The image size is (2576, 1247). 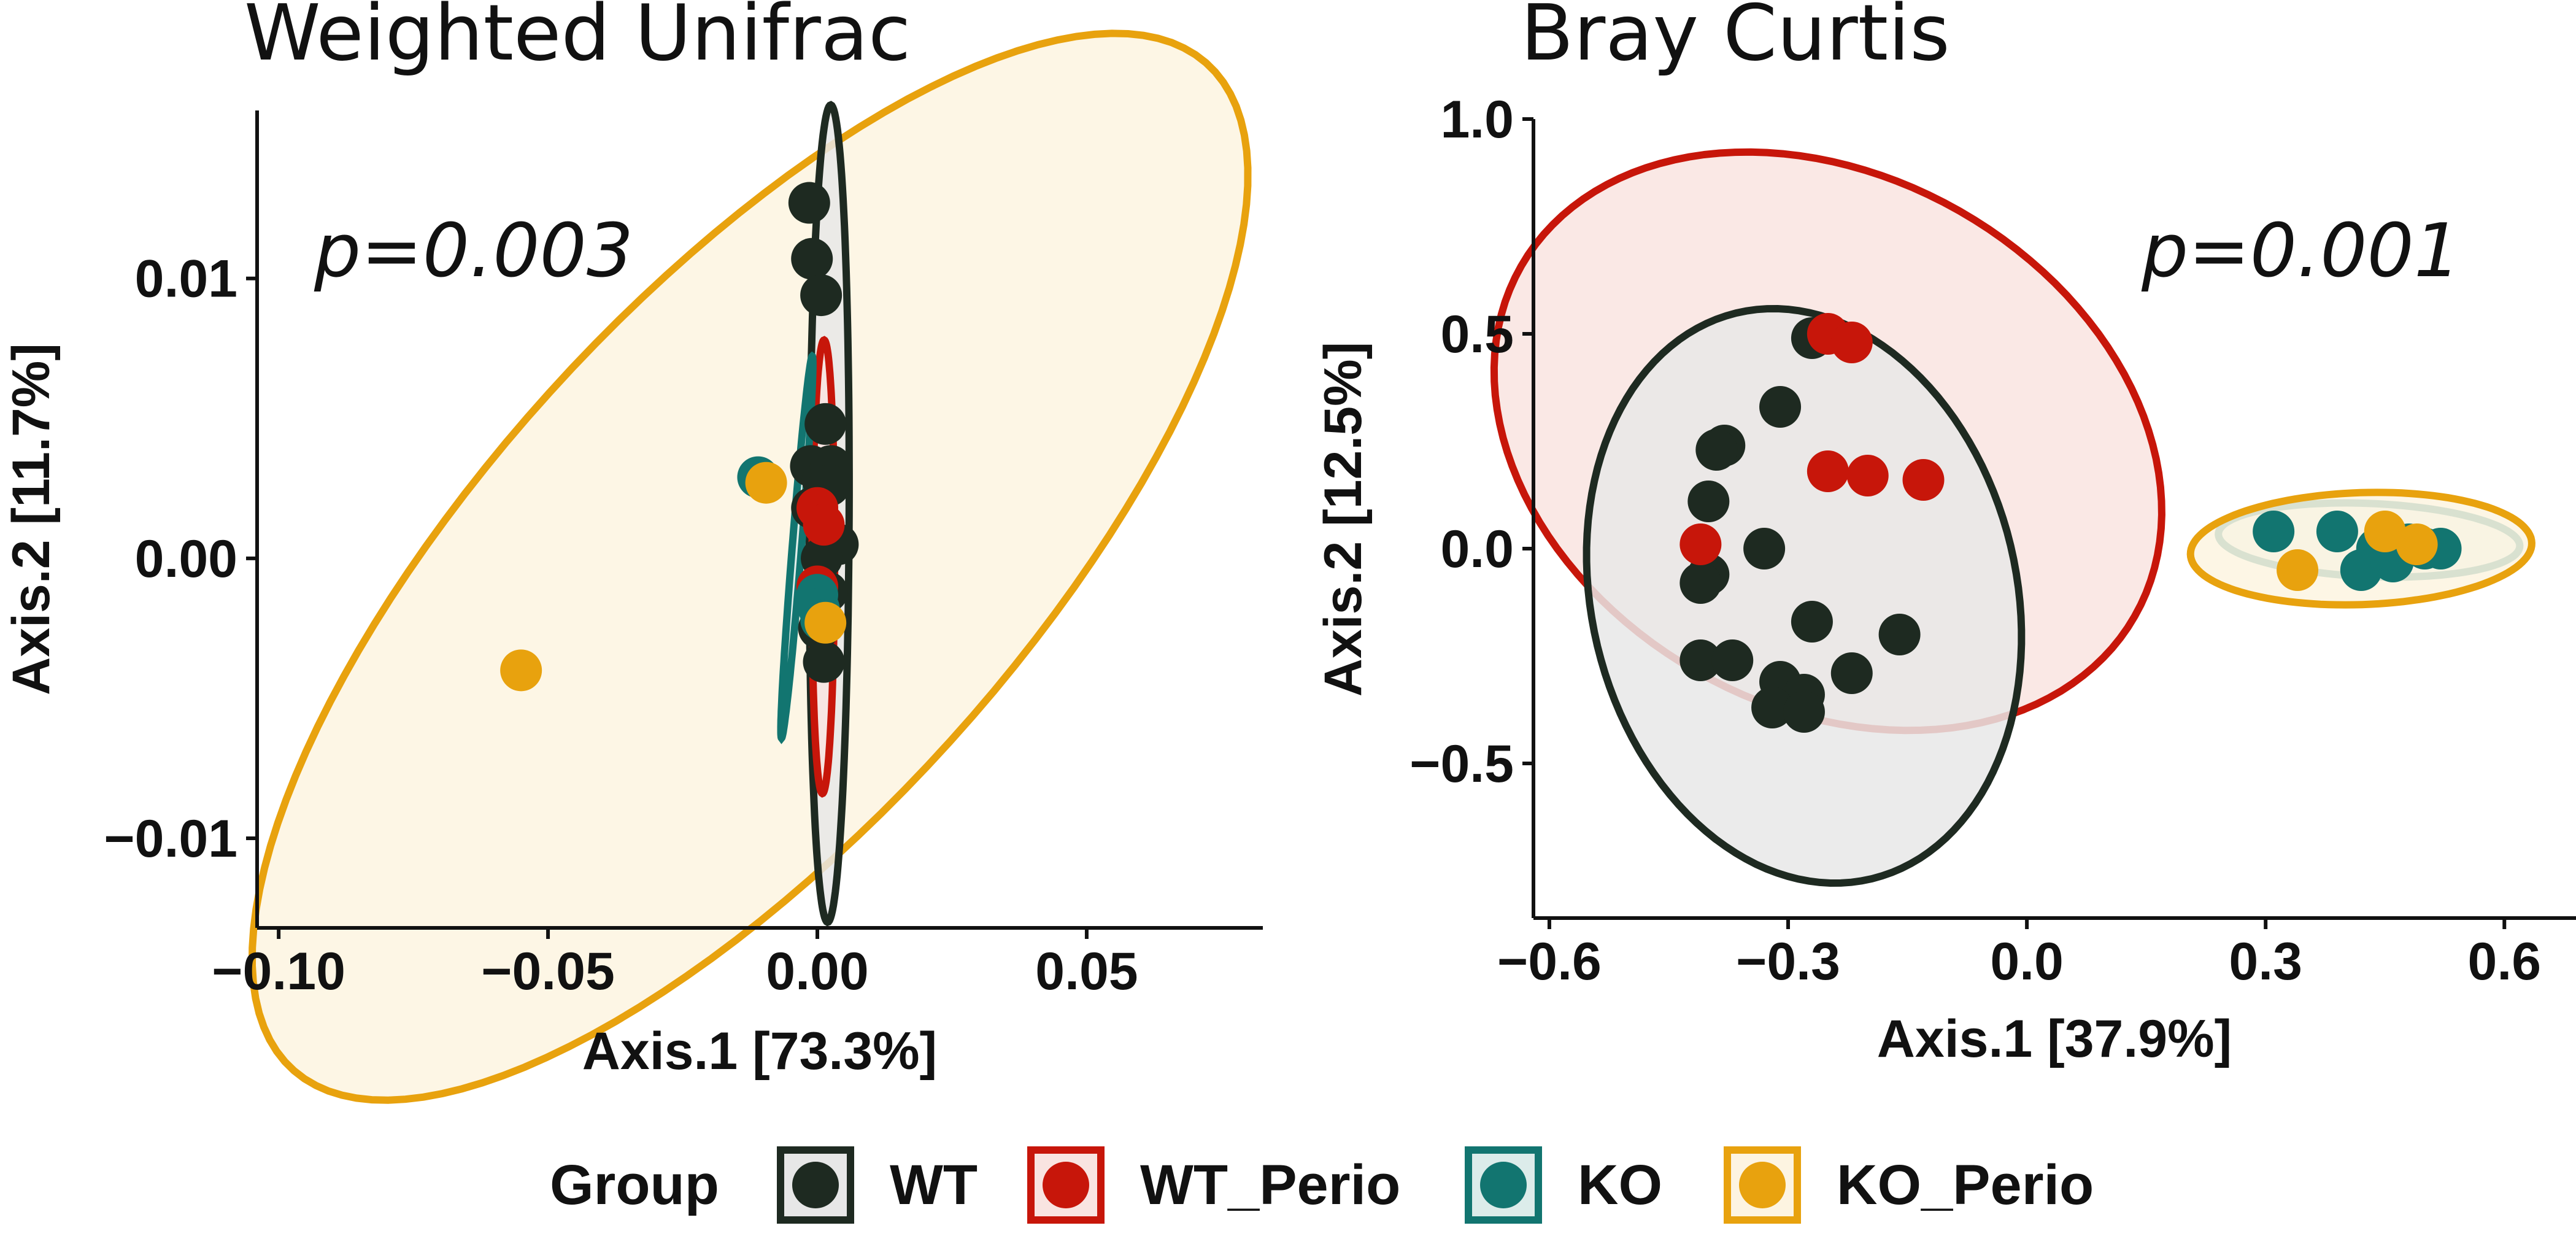 What do you see at coordinates (1343, 519) in the screenshot?
I see `y-axis-title: Axis.2 [12.5%]` at bounding box center [1343, 519].